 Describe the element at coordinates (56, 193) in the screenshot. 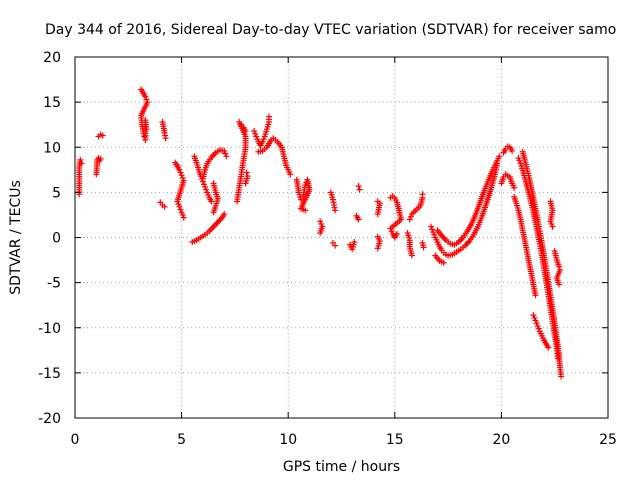

I see `y-tick-label: 5` at that location.